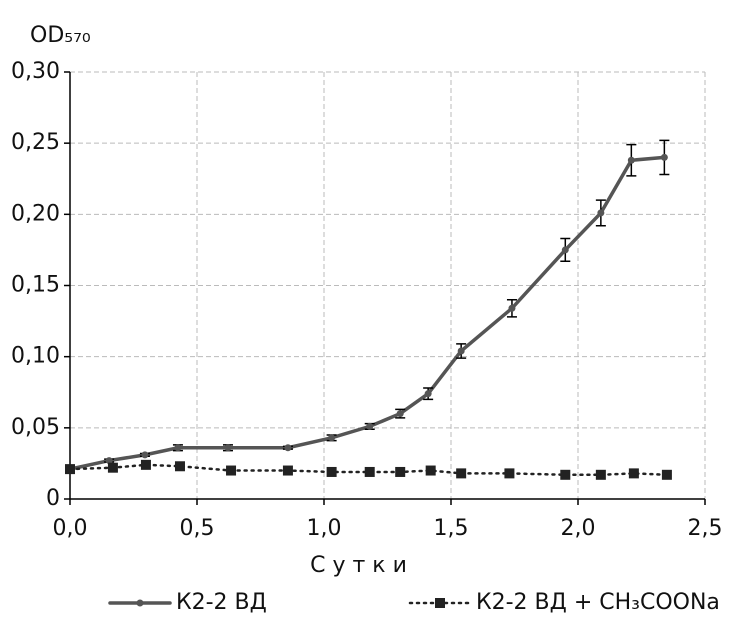  Describe the element at coordinates (35, 356) in the screenshot. I see `y-tick-label: 0,10` at that location.